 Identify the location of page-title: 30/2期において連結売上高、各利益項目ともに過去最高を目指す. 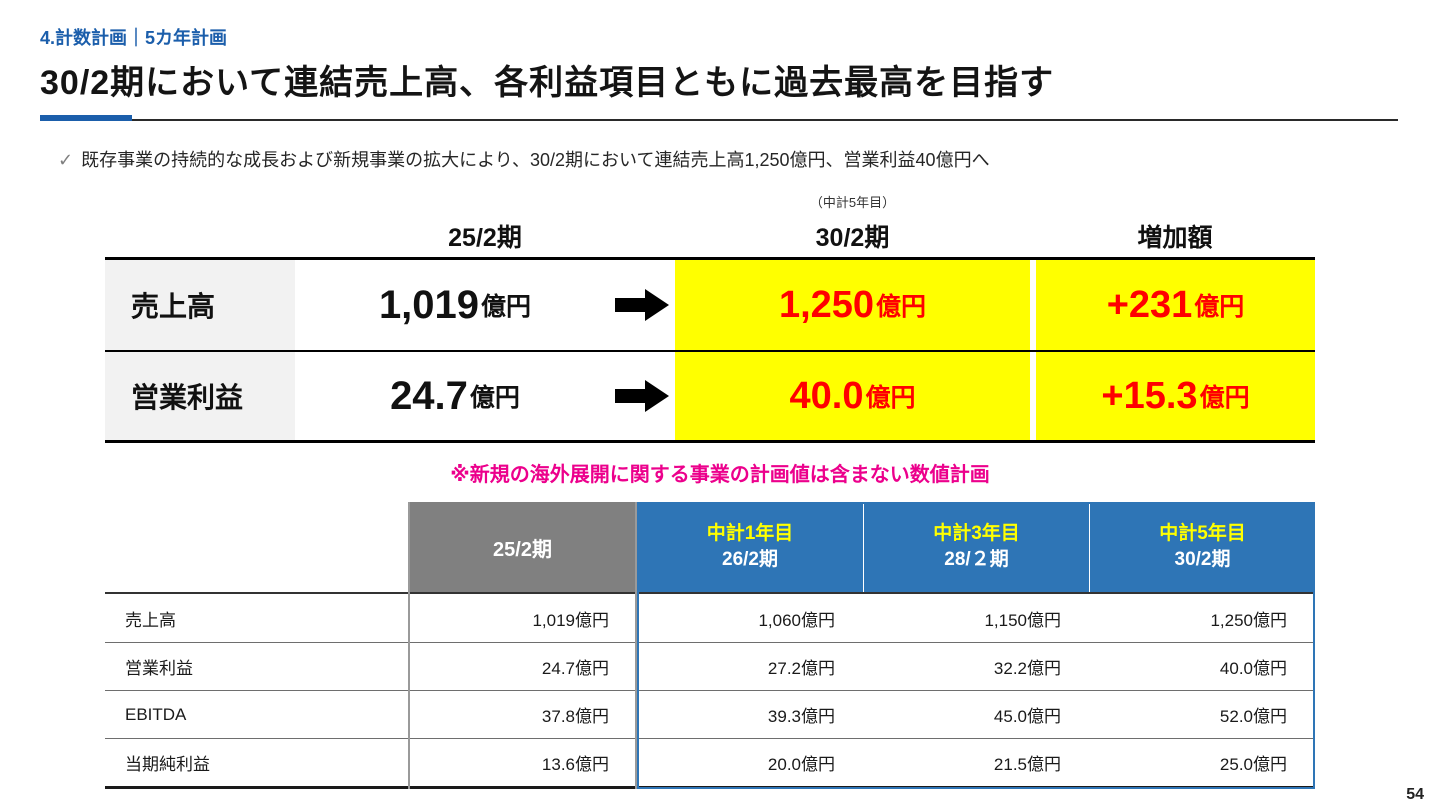
(547, 83).